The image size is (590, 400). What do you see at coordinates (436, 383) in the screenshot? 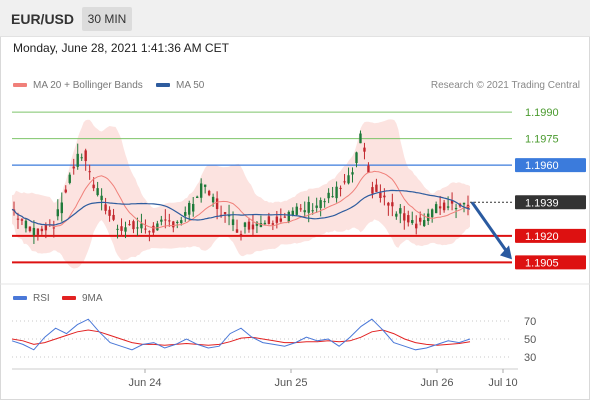
I see `x-tick-label: Jun 26` at bounding box center [436, 383].